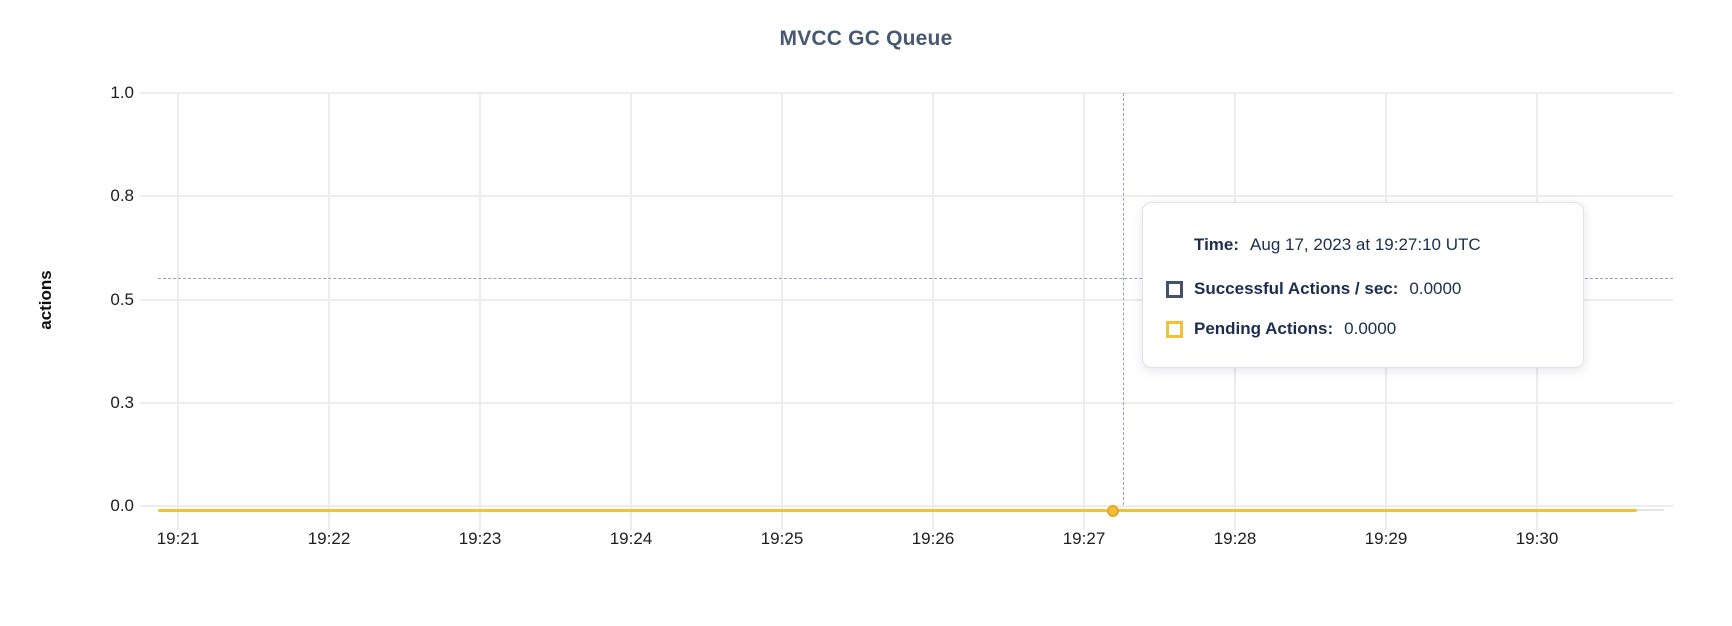  Describe the element at coordinates (329, 538) in the screenshot. I see `x-tick-label: 19:22` at that location.